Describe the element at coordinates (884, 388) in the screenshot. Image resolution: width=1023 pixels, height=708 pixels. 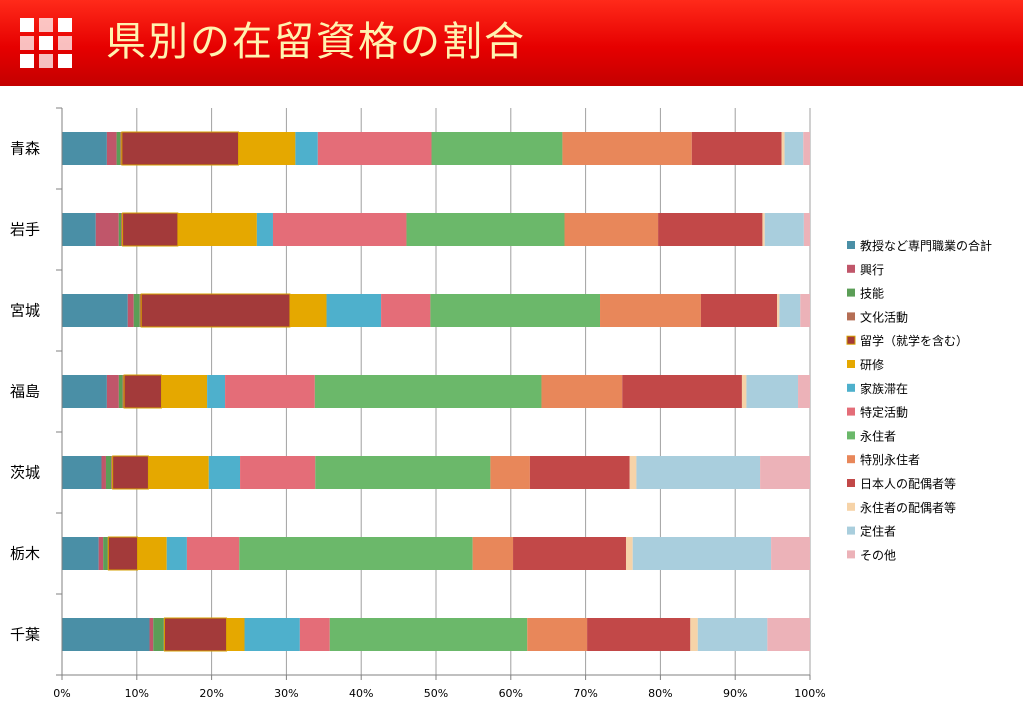
I see `legend-label: 家族滞在` at that location.